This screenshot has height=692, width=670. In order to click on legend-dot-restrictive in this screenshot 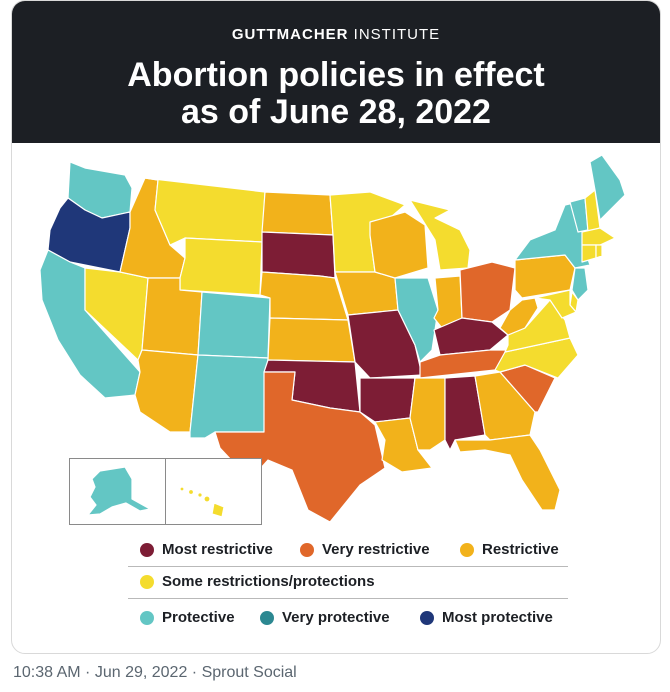, I will do `click(467, 549)`.